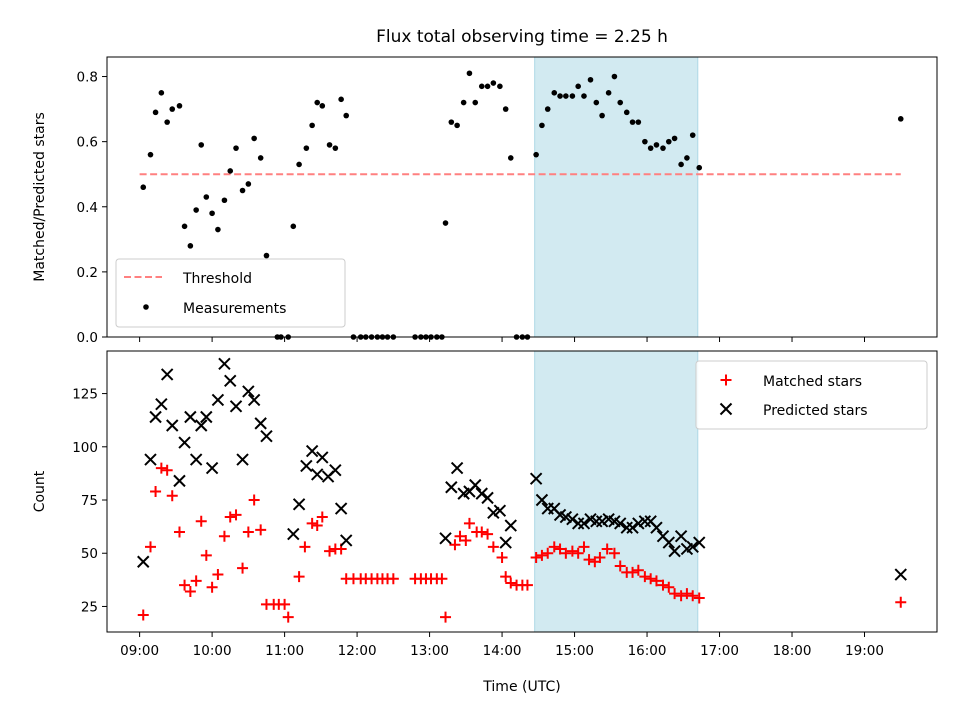 The image size is (960, 720). I want to click on legend-box, so click(811, 395).